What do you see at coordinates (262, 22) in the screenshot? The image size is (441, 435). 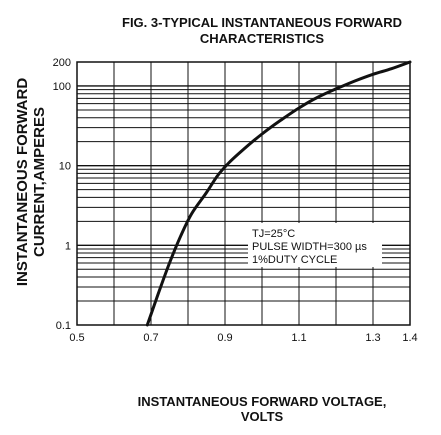 I see `chart-title-line-1: FIG. 3-TYPICAL INSTANTANEOUS FORWARD` at bounding box center [262, 22].